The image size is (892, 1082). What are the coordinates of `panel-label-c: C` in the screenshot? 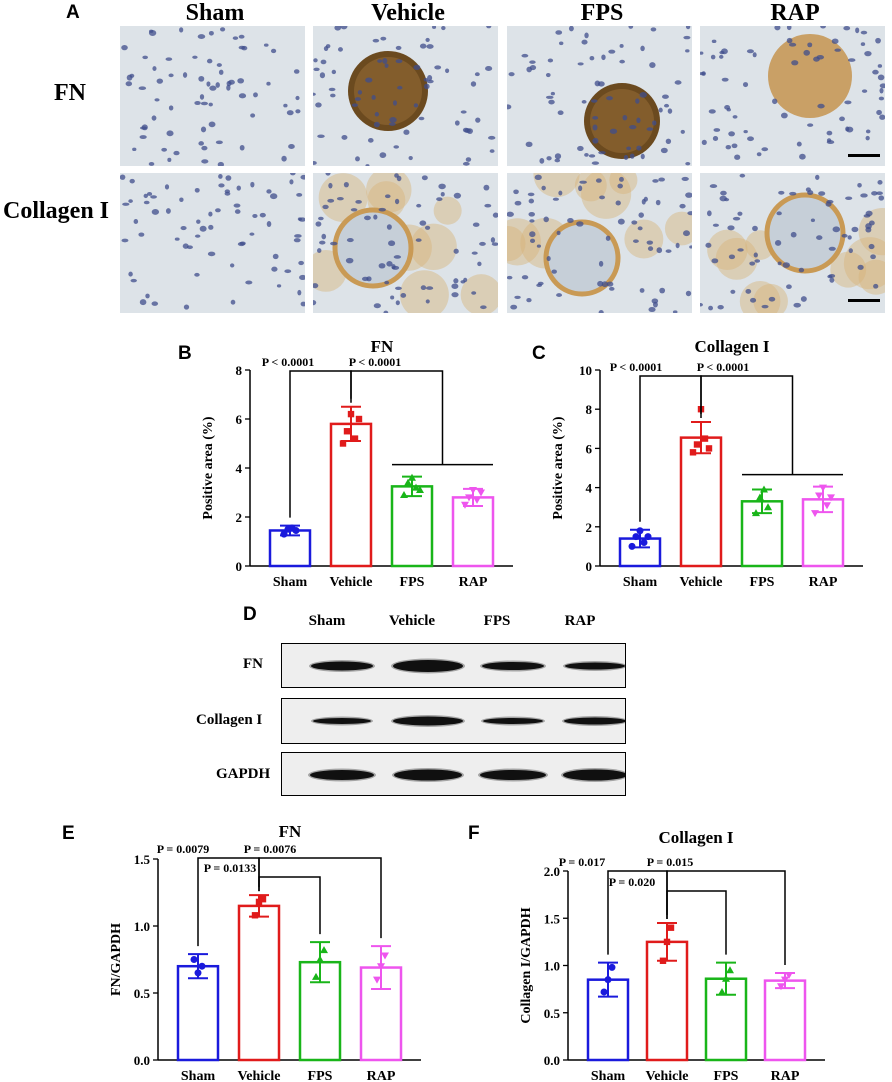 It's located at (539, 353).